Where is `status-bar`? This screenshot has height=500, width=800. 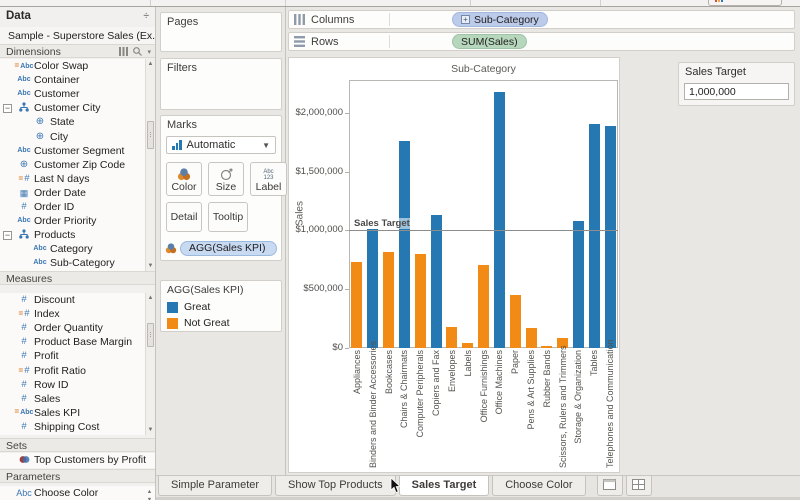
status-bar is located at coordinates (478, 498).